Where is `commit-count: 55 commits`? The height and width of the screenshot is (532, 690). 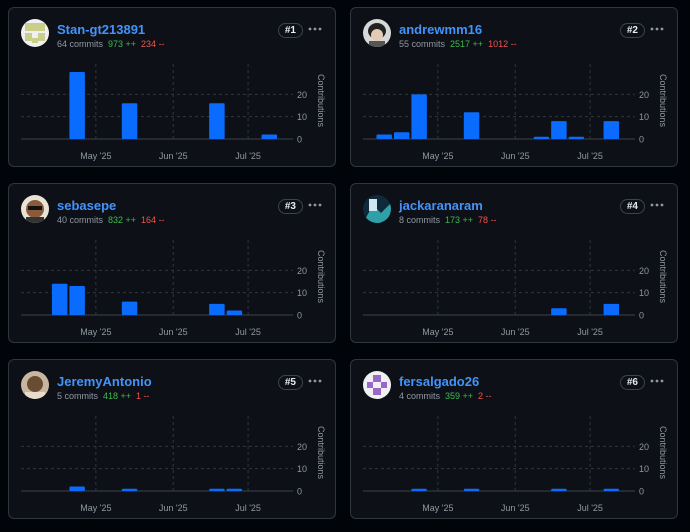 commit-count: 55 commits is located at coordinates (422, 44).